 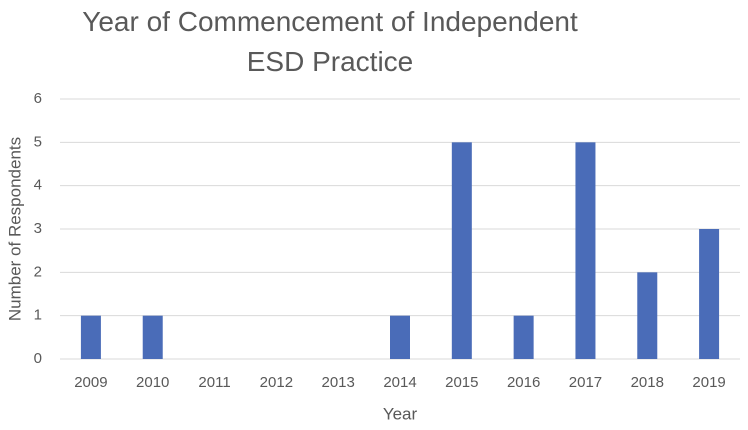 What do you see at coordinates (14, 229) in the screenshot?
I see `y-axis-title: Number of Respondents` at bounding box center [14, 229].